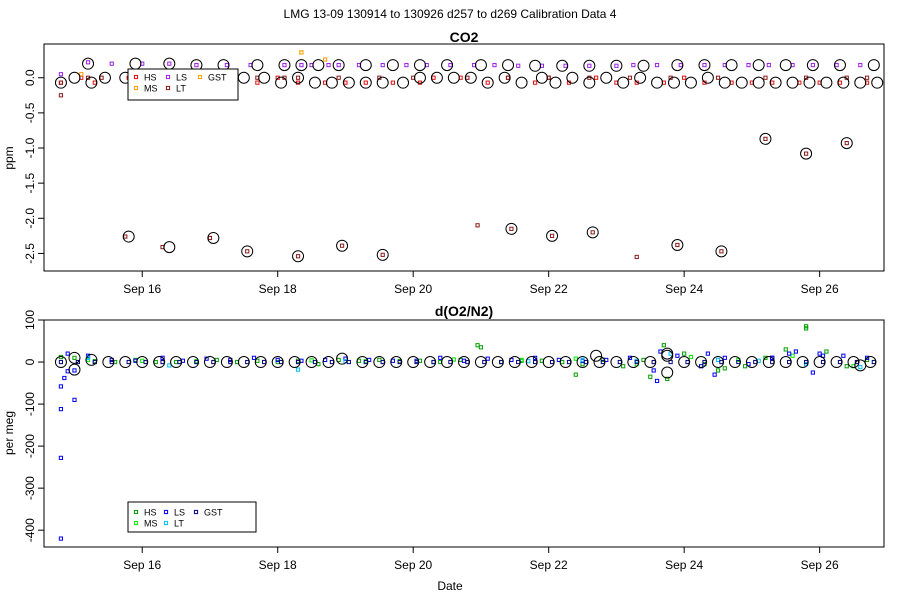  I want to click on x-tick-label: Sep 20, so click(413, 565).